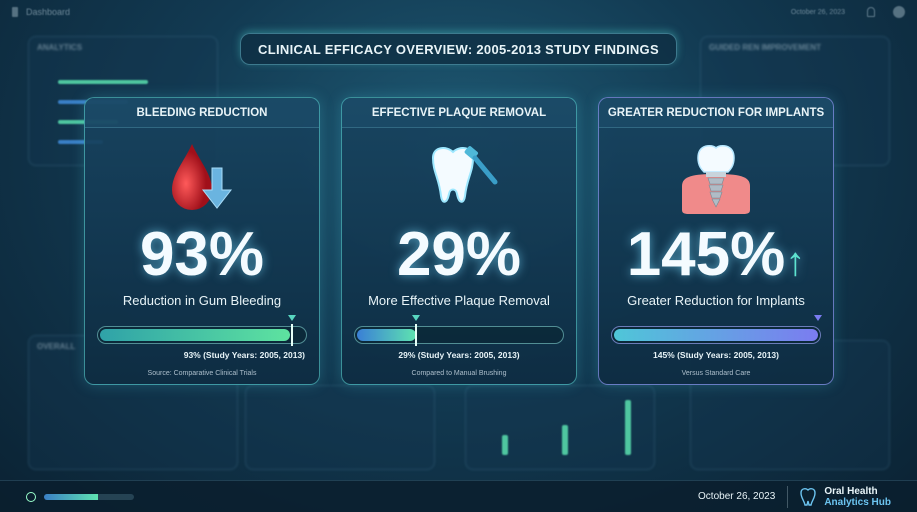 This screenshot has height=512, width=917. Describe the element at coordinates (15, 12) in the screenshot. I see `menu-icon` at that location.